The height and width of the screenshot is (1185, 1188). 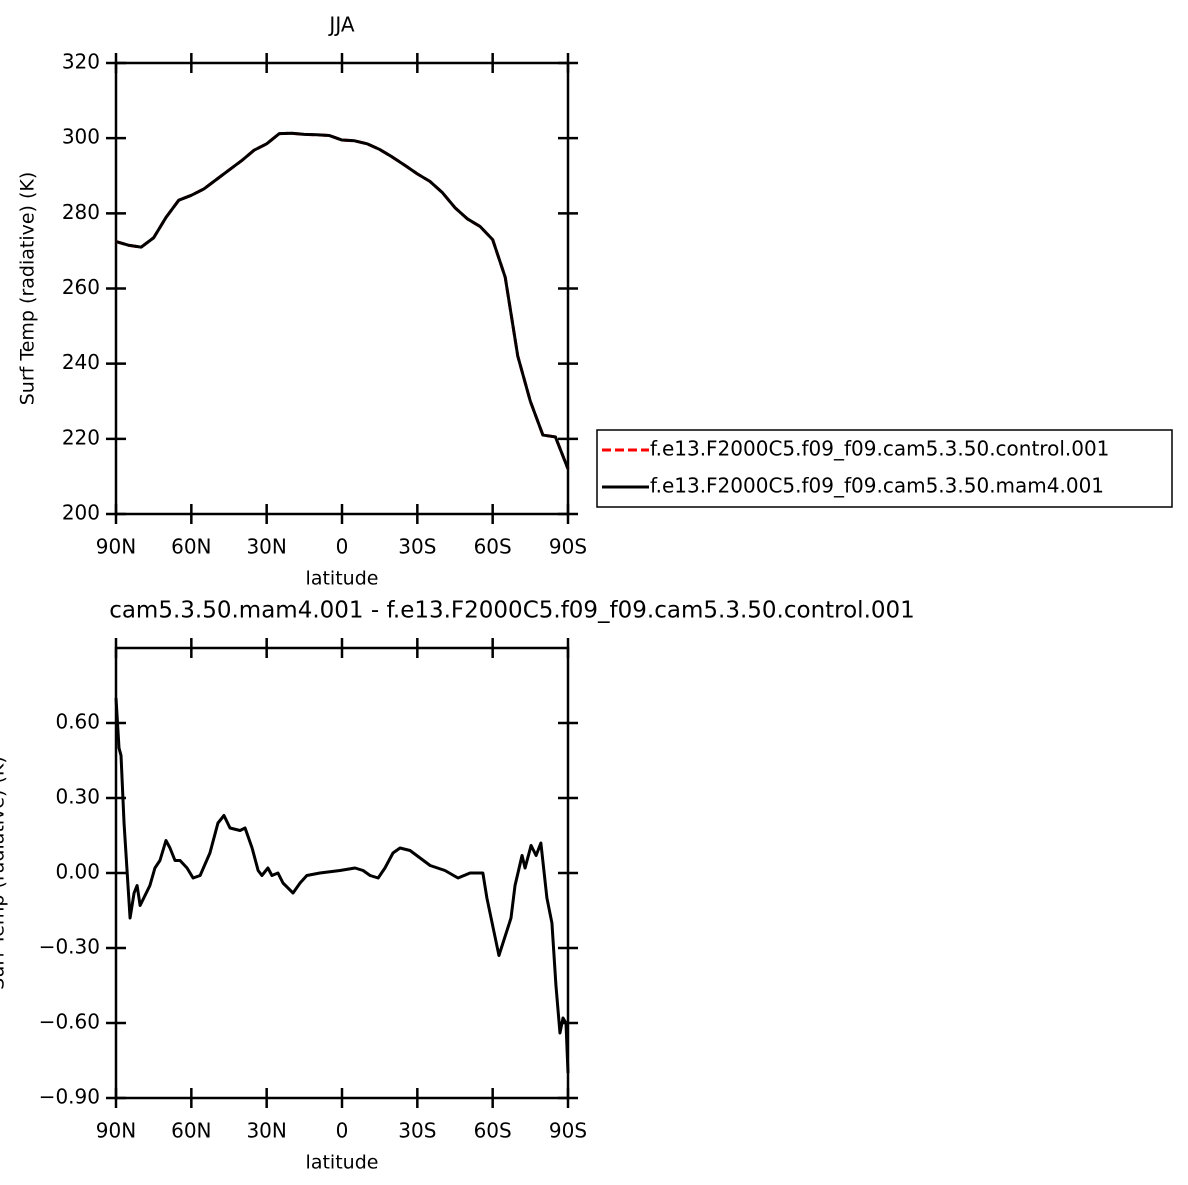 What do you see at coordinates (81, 437) in the screenshot?
I see `y-tick-label: 220` at bounding box center [81, 437].